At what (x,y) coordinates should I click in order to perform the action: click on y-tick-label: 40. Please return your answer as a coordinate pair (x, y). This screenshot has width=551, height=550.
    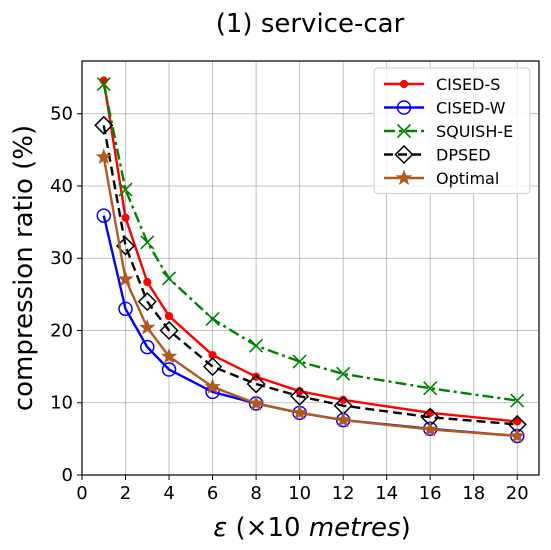
    Looking at the image, I should click on (61, 186).